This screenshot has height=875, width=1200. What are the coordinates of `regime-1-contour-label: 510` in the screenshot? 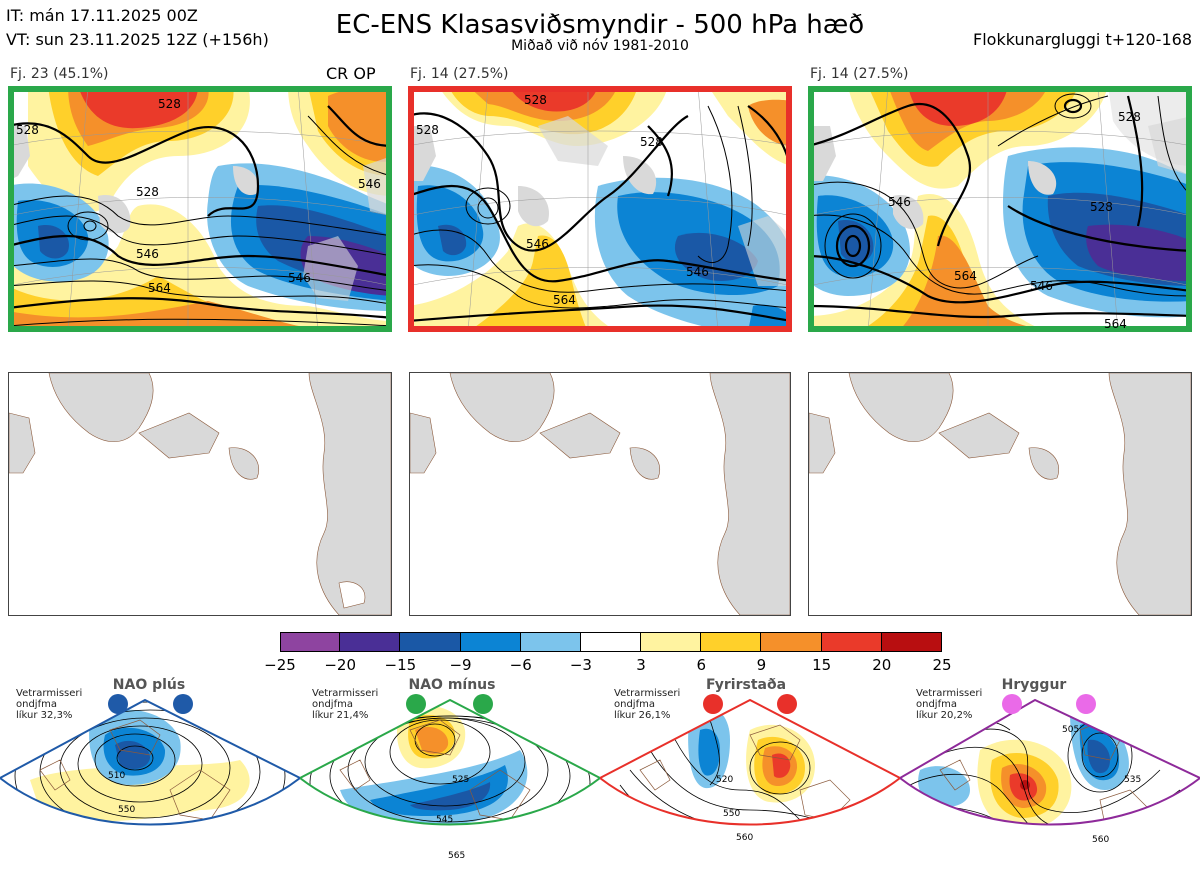 It's located at (116, 776).